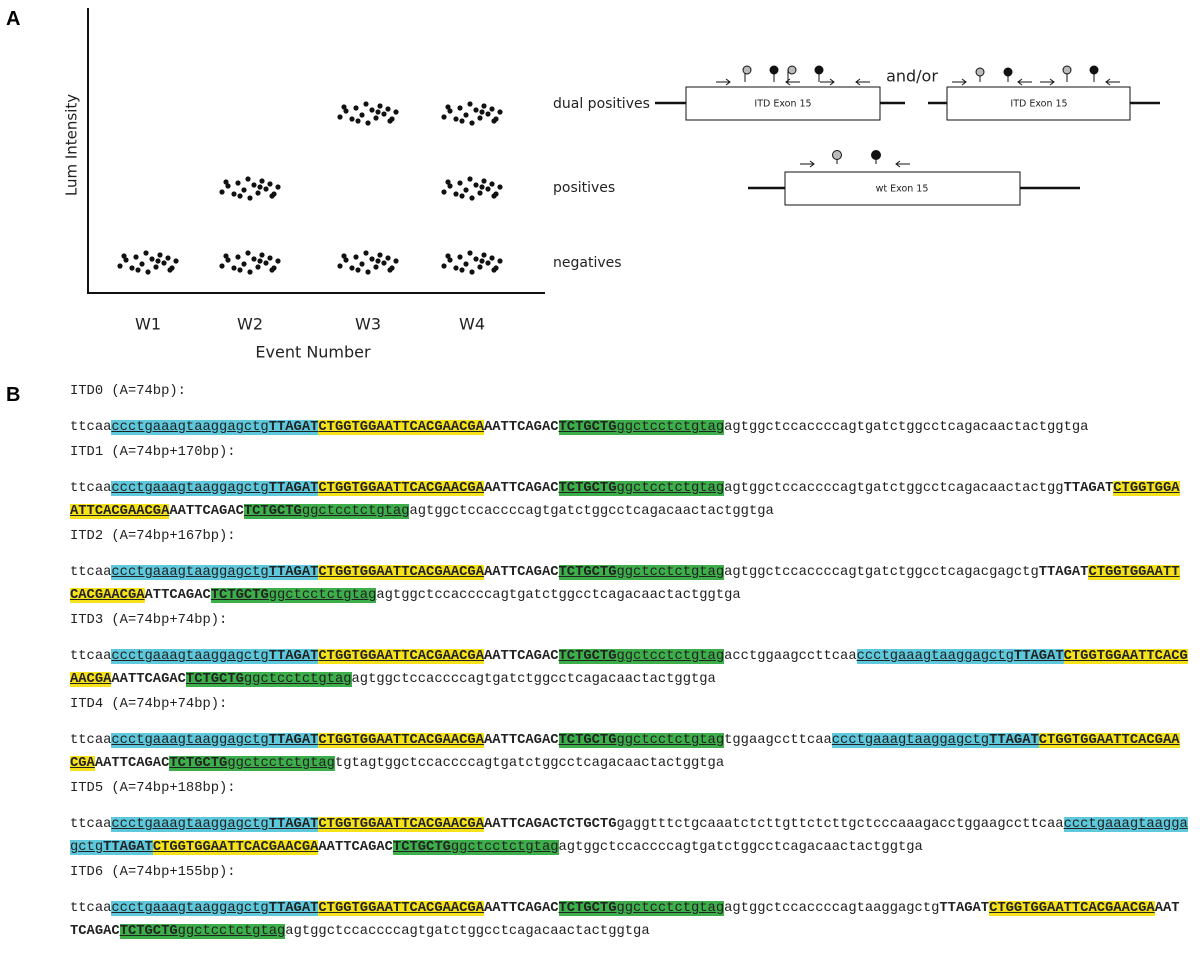 The width and height of the screenshot is (1200, 965). What do you see at coordinates (120, 511) in the screenshot?
I see `sequence-run: ATTCACGAACGA` at bounding box center [120, 511].